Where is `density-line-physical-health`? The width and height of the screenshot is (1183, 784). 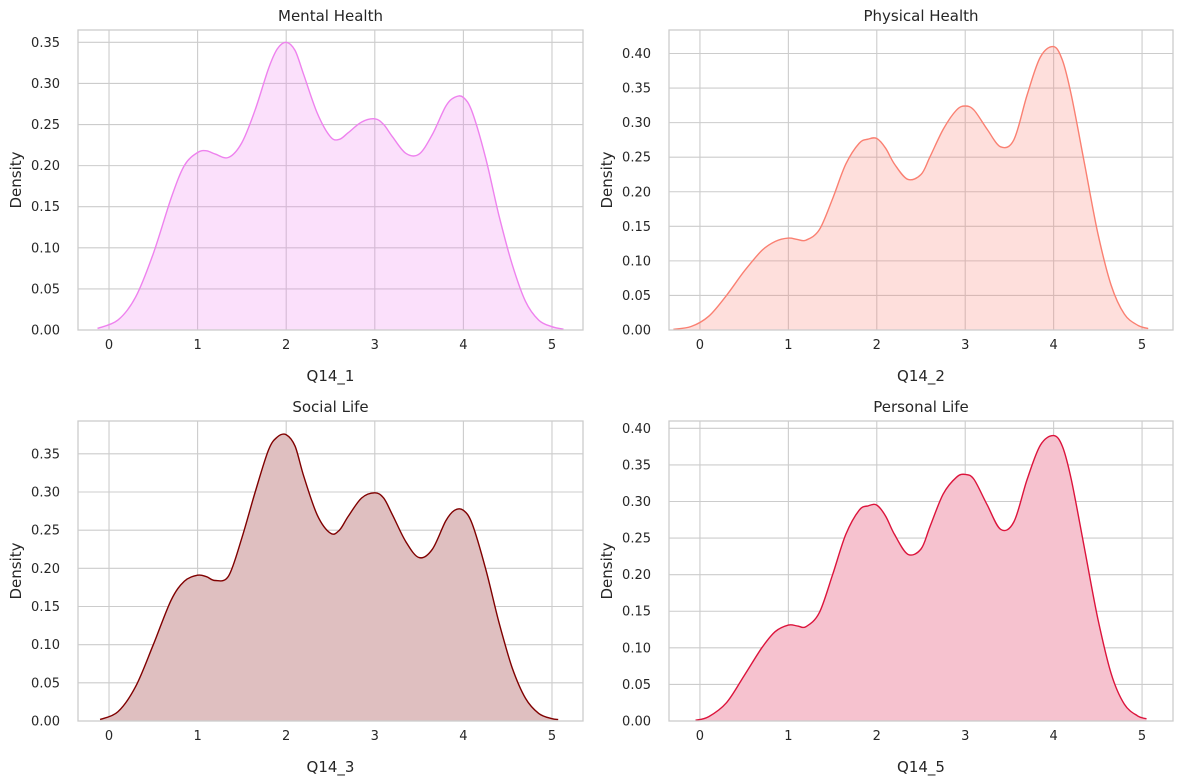
density-line-physical-health is located at coordinates (911, 187).